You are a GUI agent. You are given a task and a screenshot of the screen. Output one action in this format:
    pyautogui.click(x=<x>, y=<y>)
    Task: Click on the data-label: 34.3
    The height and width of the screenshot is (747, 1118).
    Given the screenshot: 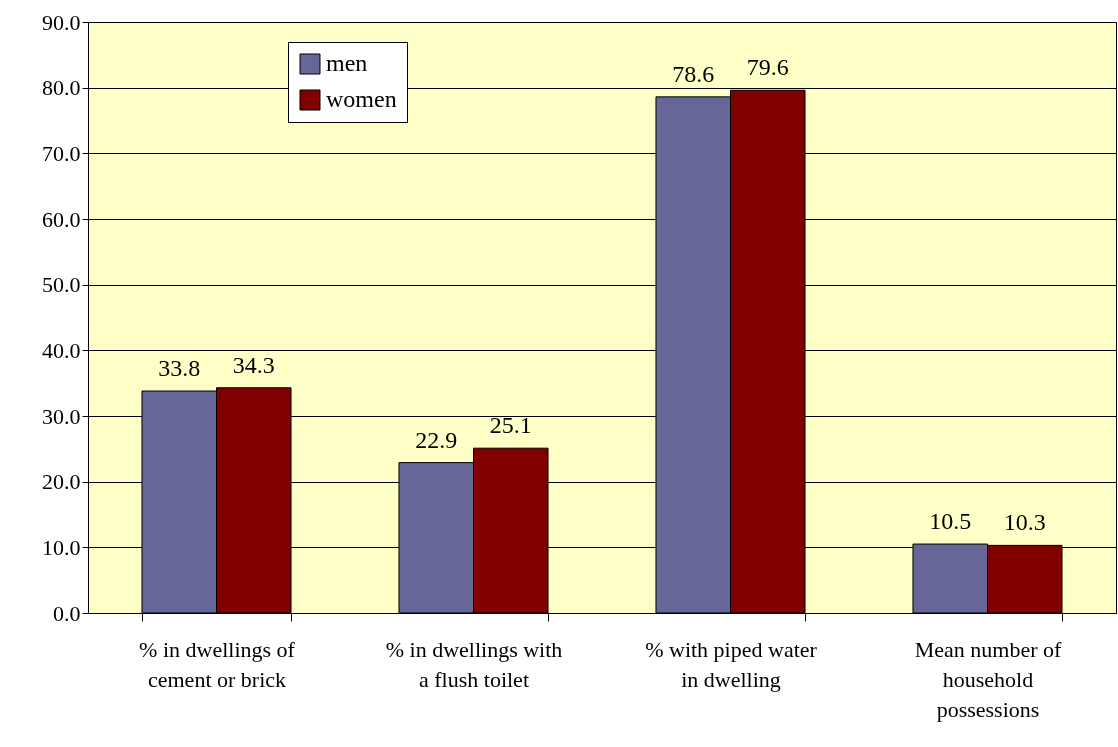 What is the action you would take?
    pyautogui.click(x=253, y=364)
    